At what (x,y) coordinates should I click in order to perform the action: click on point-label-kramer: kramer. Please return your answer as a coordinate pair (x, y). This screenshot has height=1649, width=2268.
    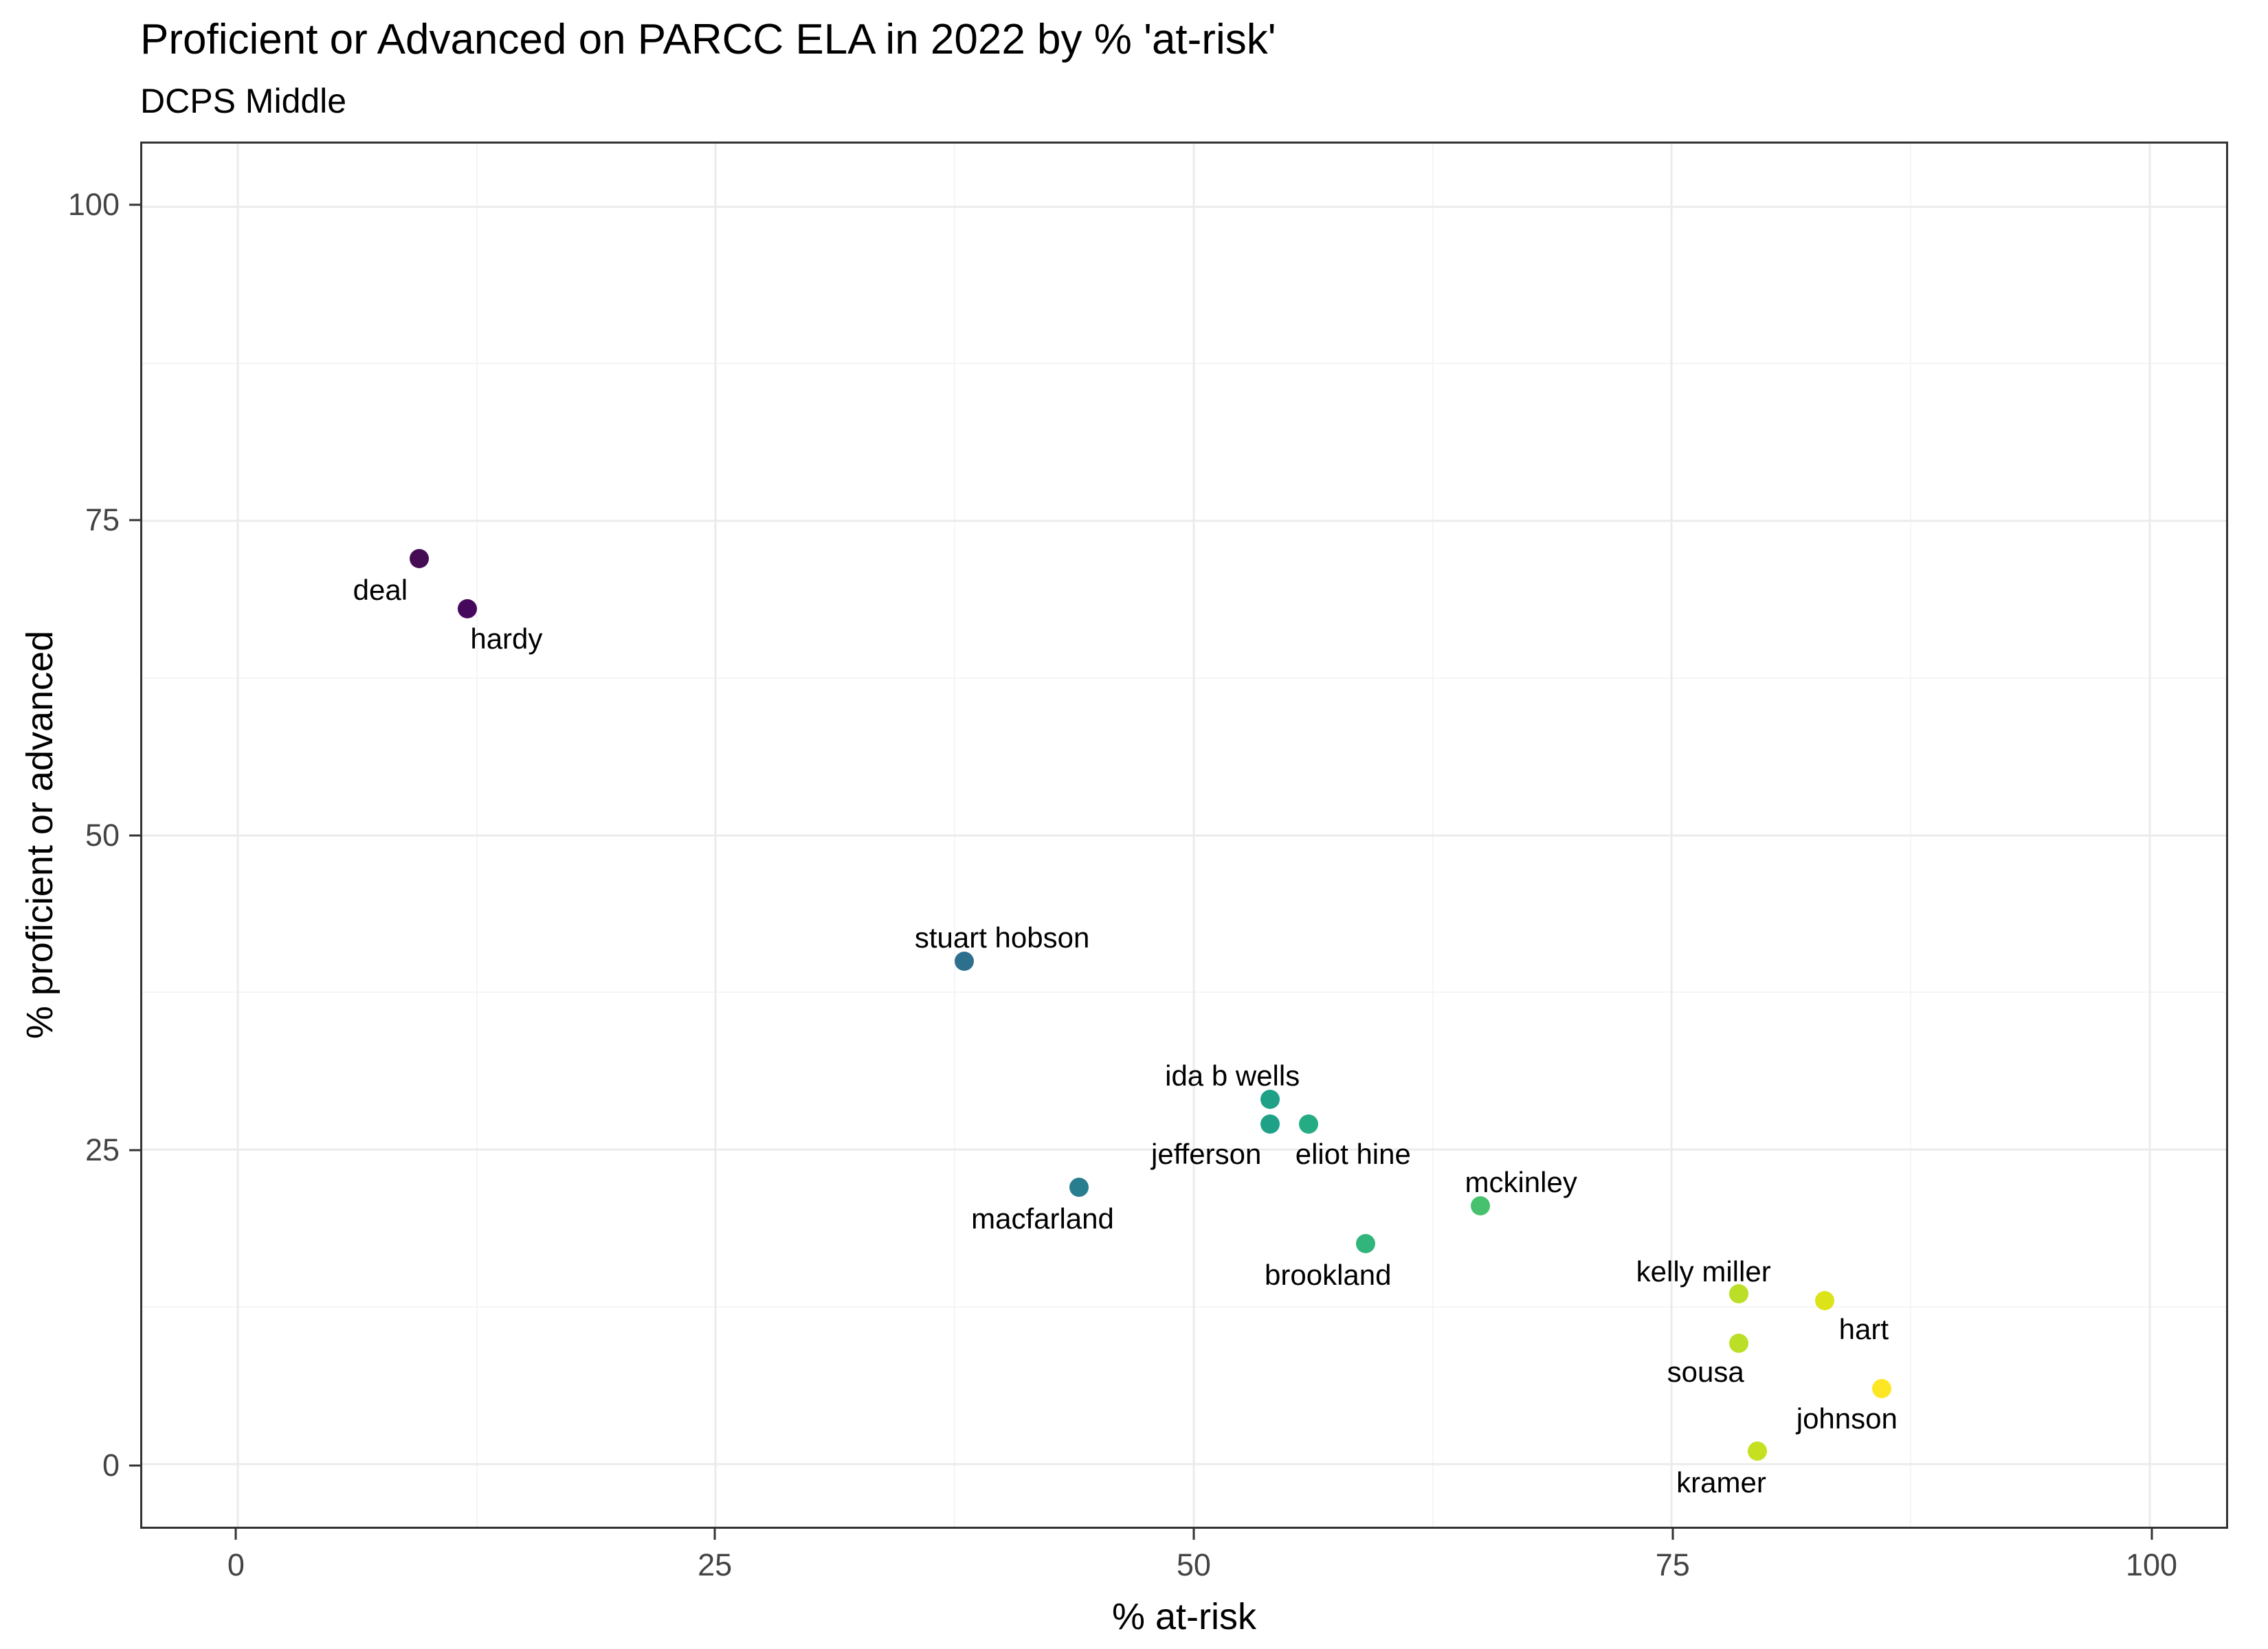
    Looking at the image, I should click on (1721, 1482).